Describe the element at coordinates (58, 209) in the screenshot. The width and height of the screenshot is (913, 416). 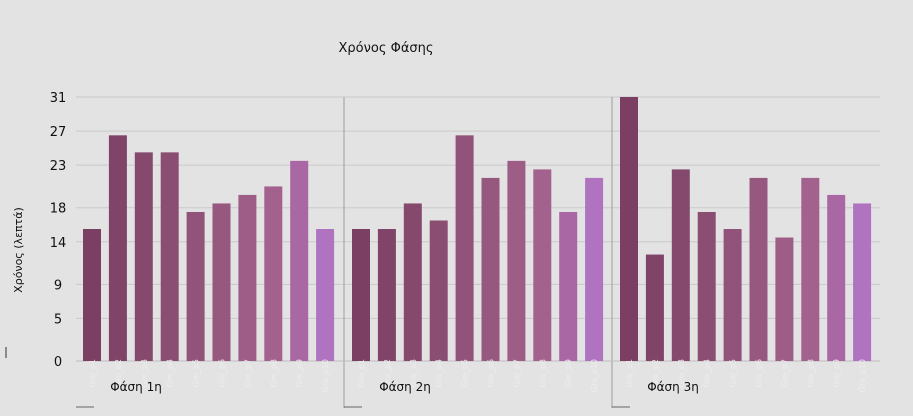
I see `y-tick-label: 18` at that location.